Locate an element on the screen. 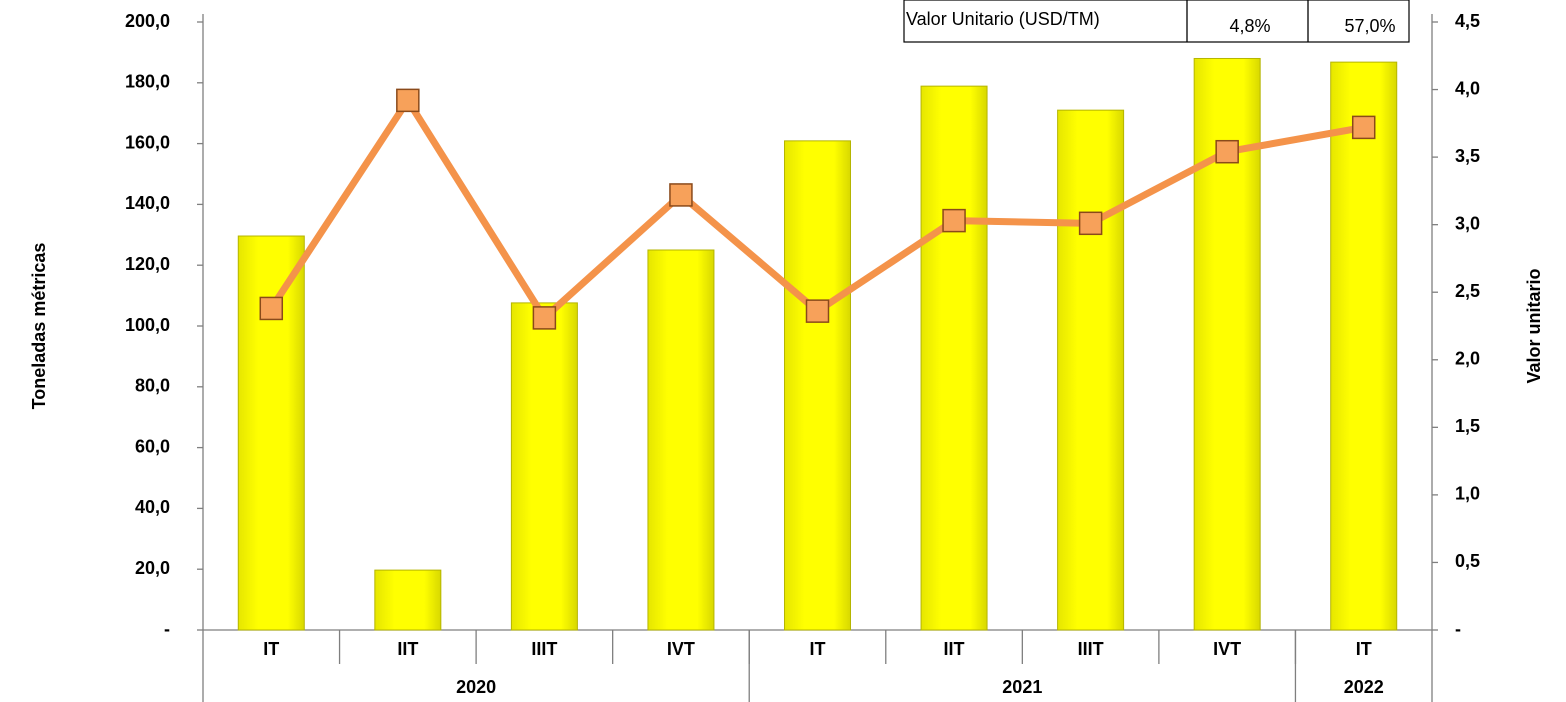 Image resolution: width=1566 pixels, height=702 pixels. y2-tick-label: 1,0 is located at coordinates (1467, 494).